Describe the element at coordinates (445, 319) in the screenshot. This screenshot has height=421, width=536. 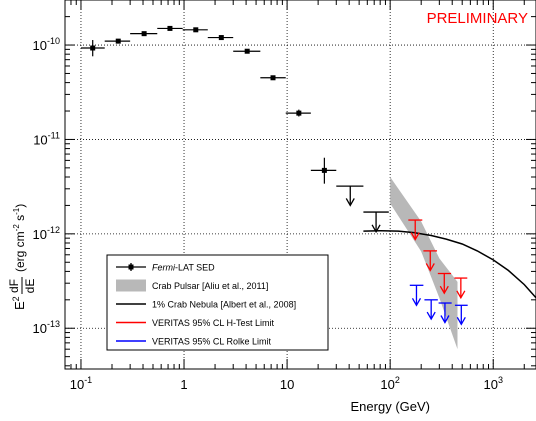
I see `rolke-ul-2-head` at that location.